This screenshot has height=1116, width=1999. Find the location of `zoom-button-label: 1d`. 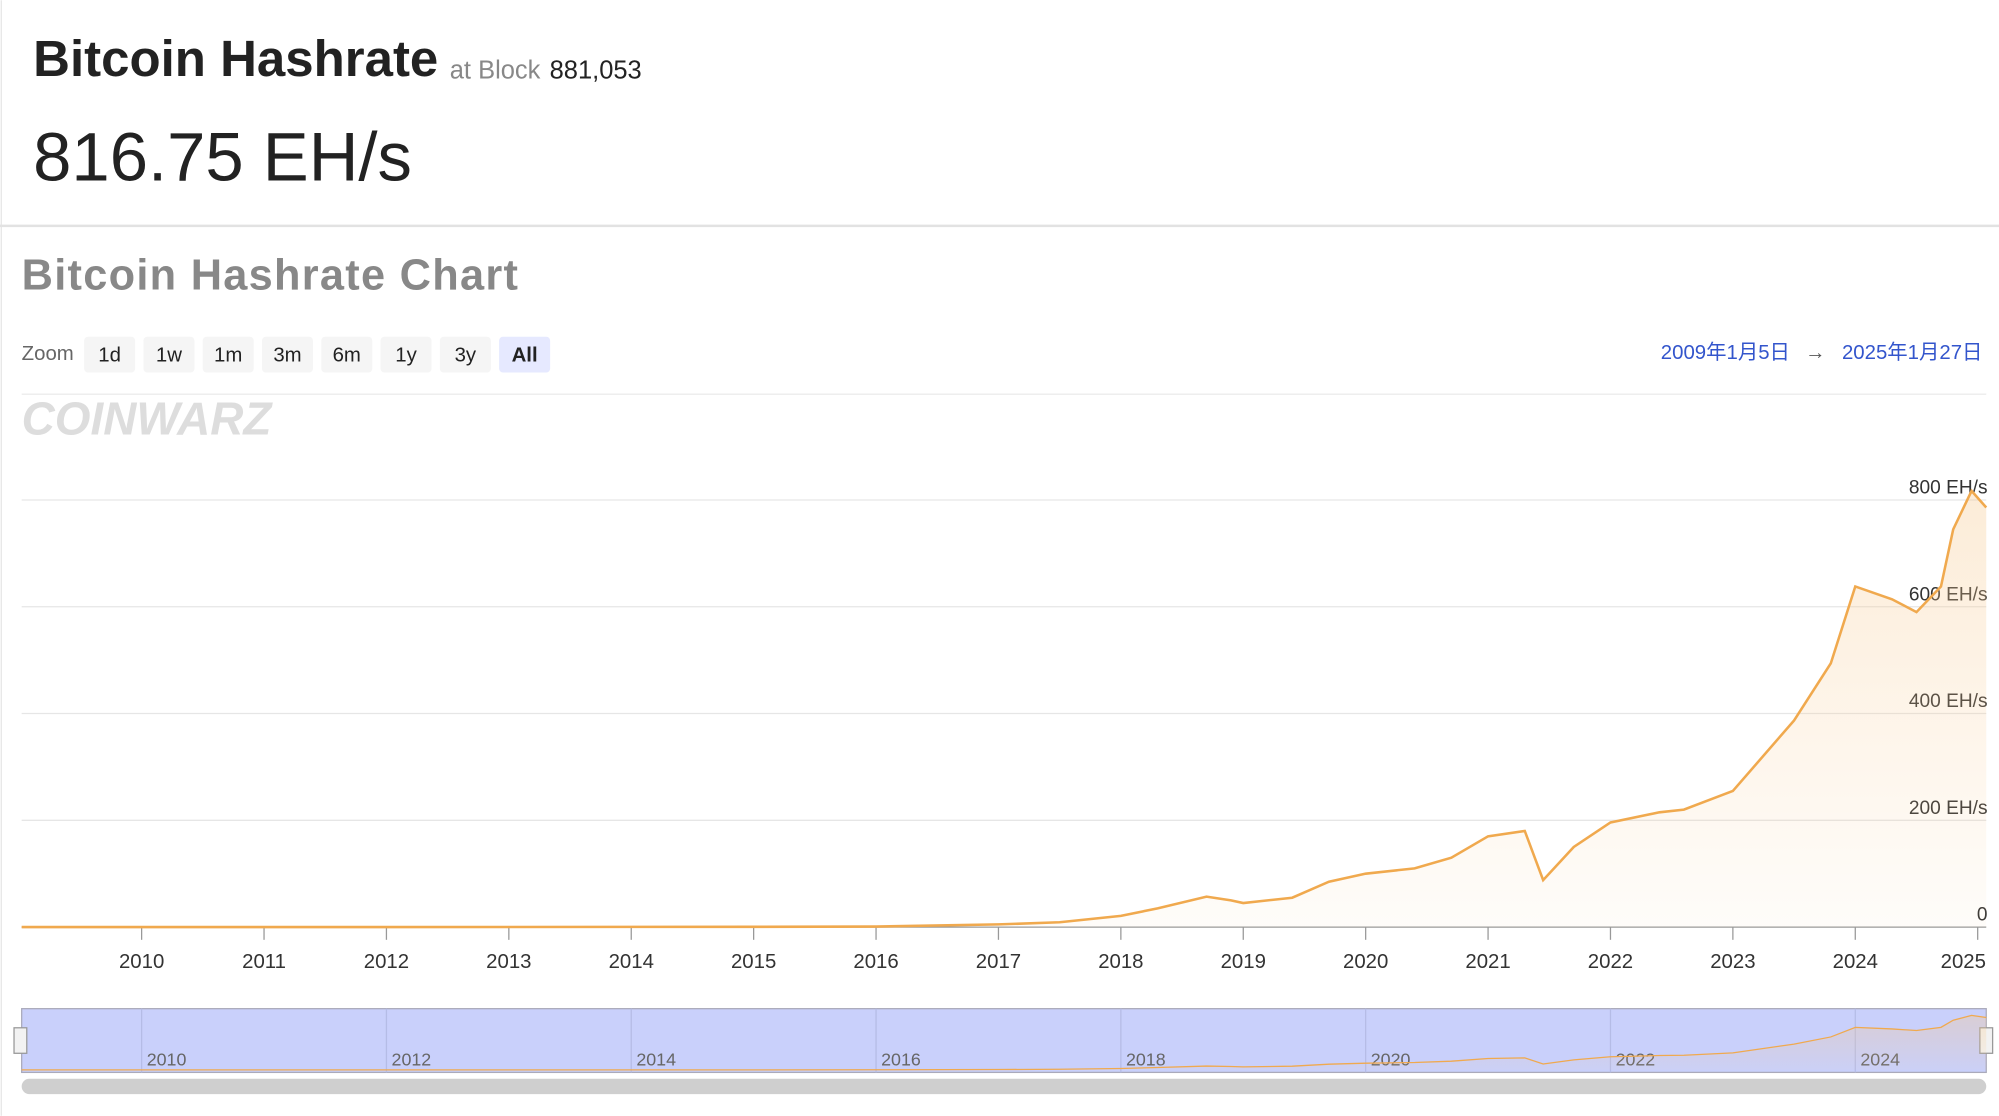

zoom-button-label: 1d is located at coordinates (109, 355).